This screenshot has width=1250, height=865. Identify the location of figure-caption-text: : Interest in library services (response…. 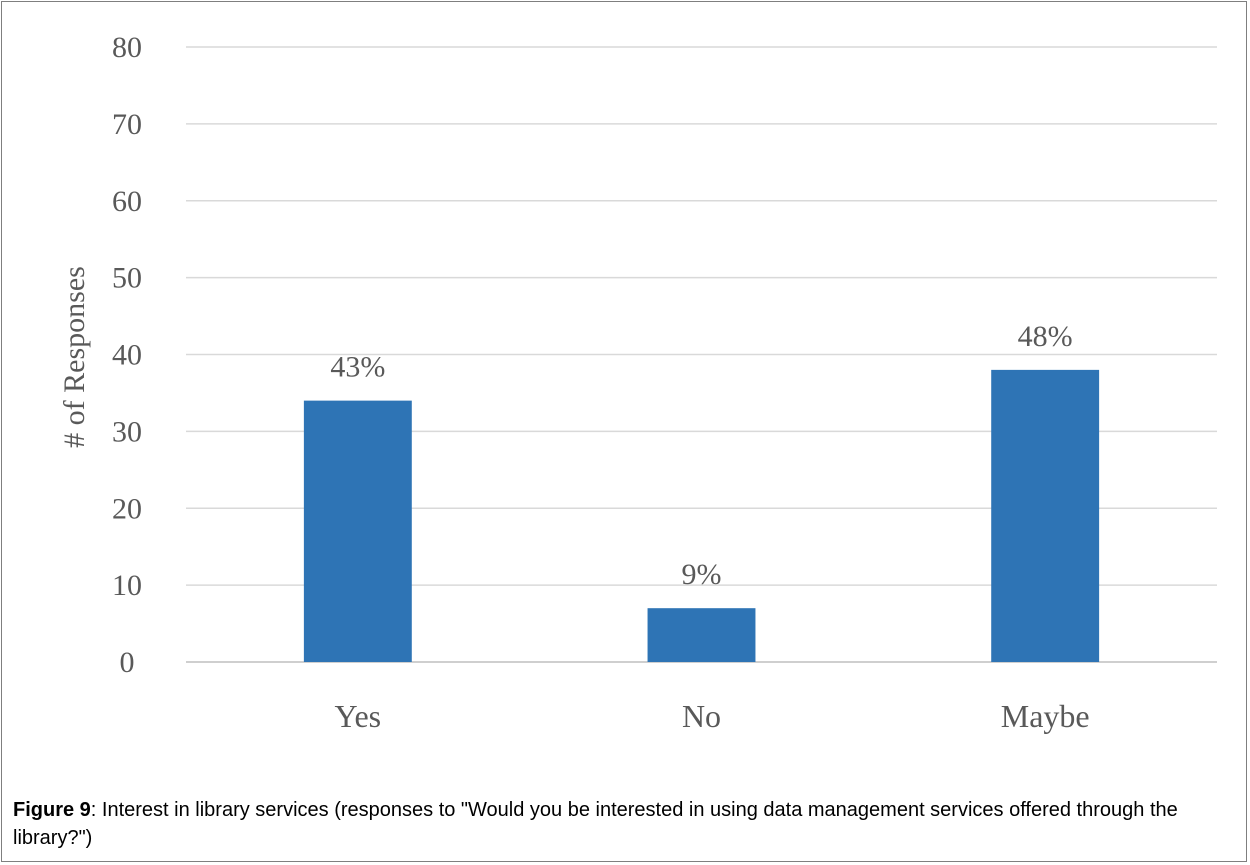
(595, 824).